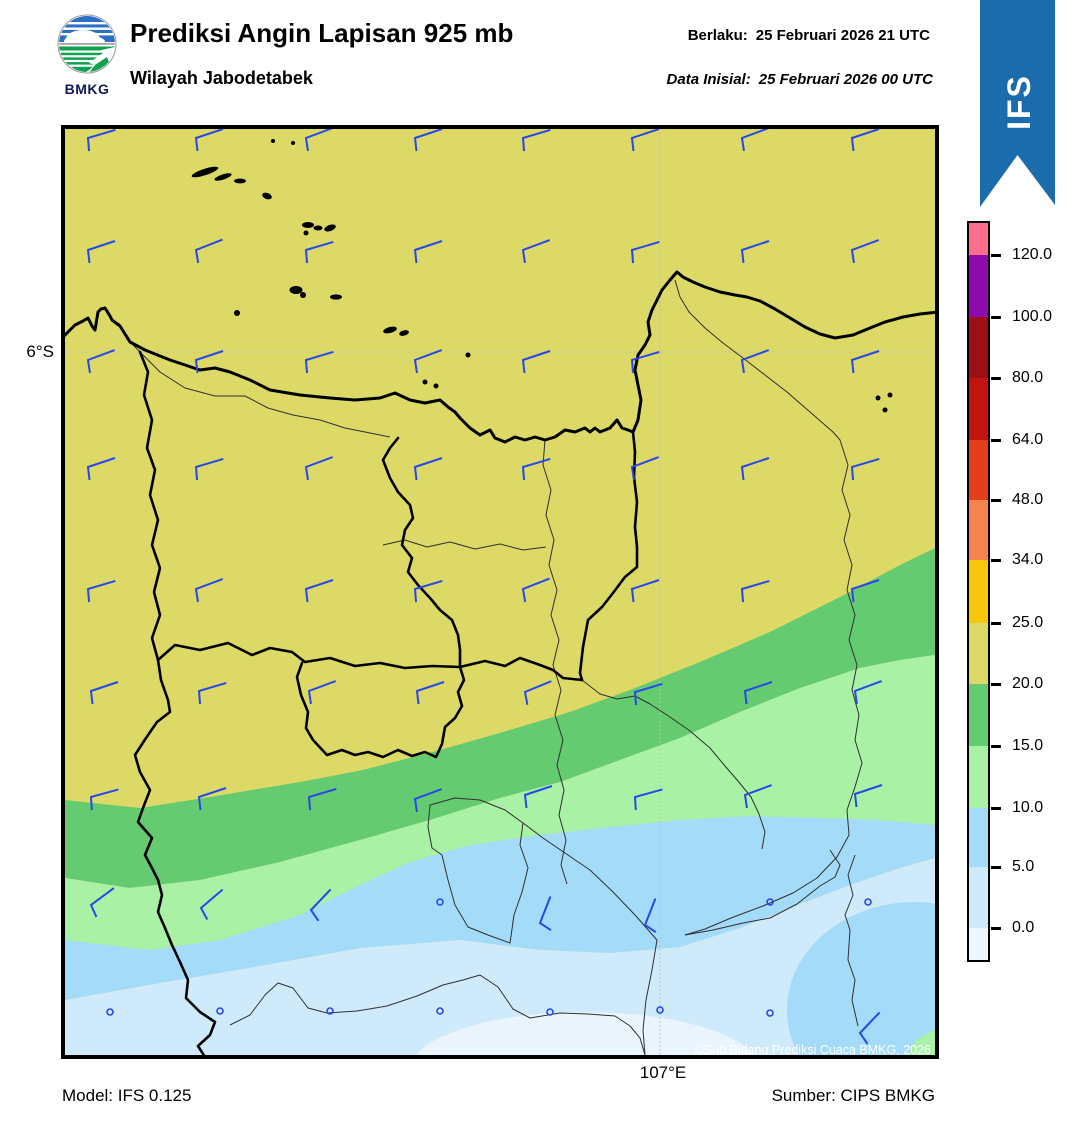 The image size is (1081, 1128). I want to click on valid-time: Berlaku: 25 Februari 2026 21 UTC, so click(809, 35).